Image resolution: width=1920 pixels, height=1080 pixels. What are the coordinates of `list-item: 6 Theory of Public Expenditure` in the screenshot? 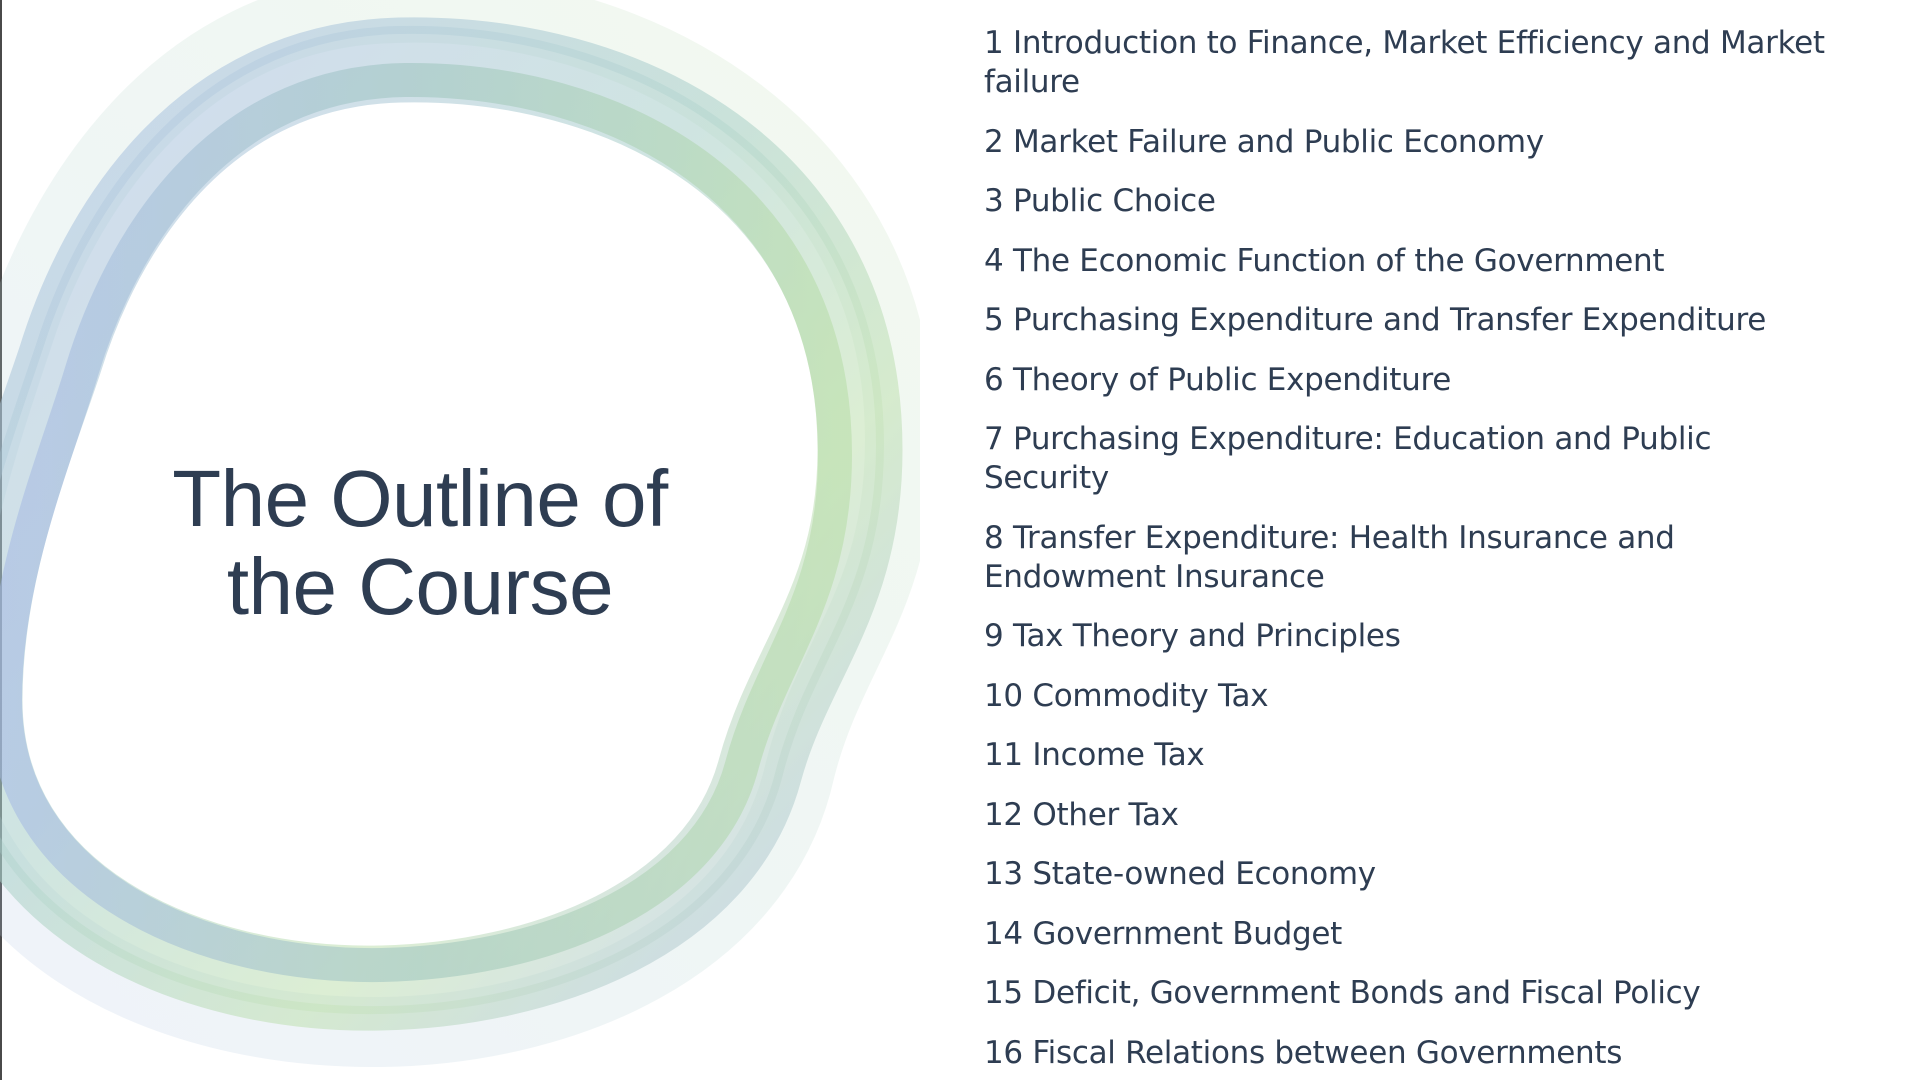 It's located at (1218, 379).